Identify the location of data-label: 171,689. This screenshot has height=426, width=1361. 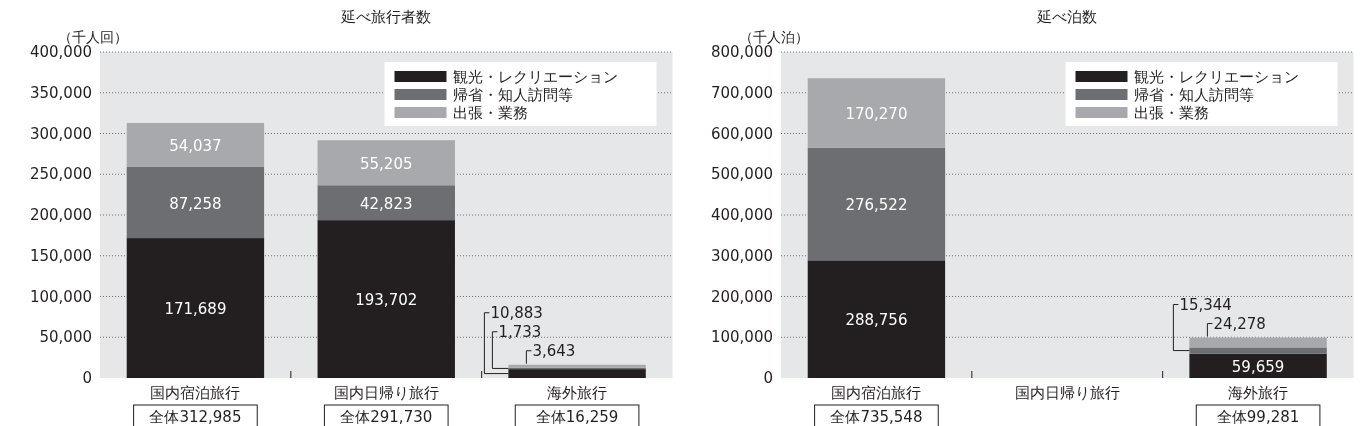
(195, 309).